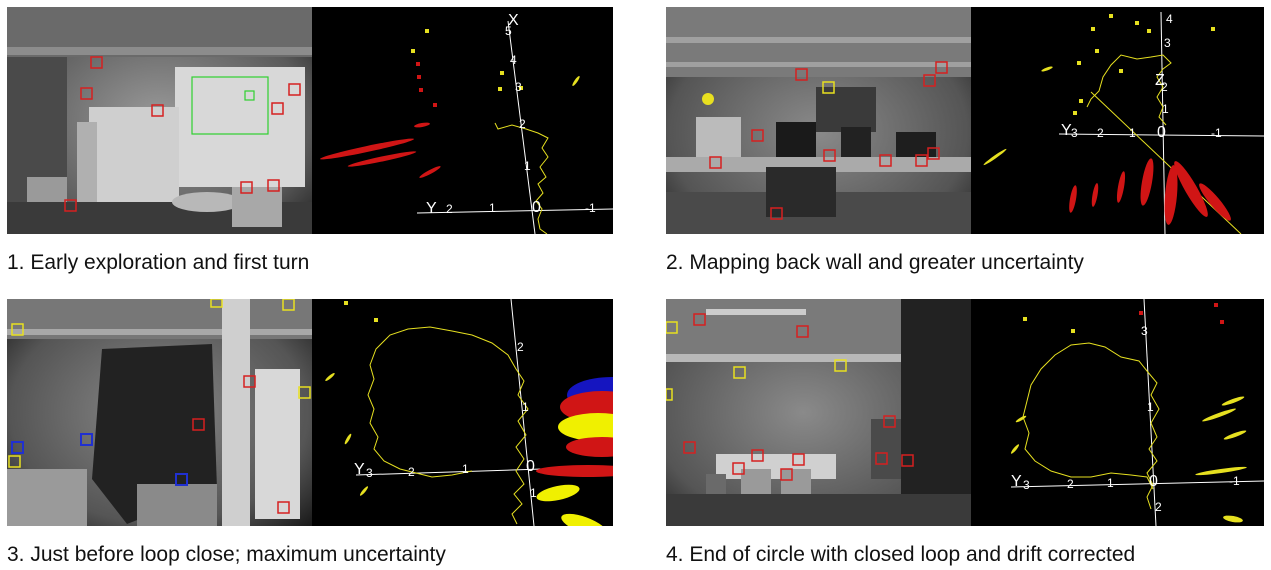  Describe the element at coordinates (1137, 412) in the screenshot. I see `map-plot-4: Y 3 1 2 3 2 1 0 -1` at that location.